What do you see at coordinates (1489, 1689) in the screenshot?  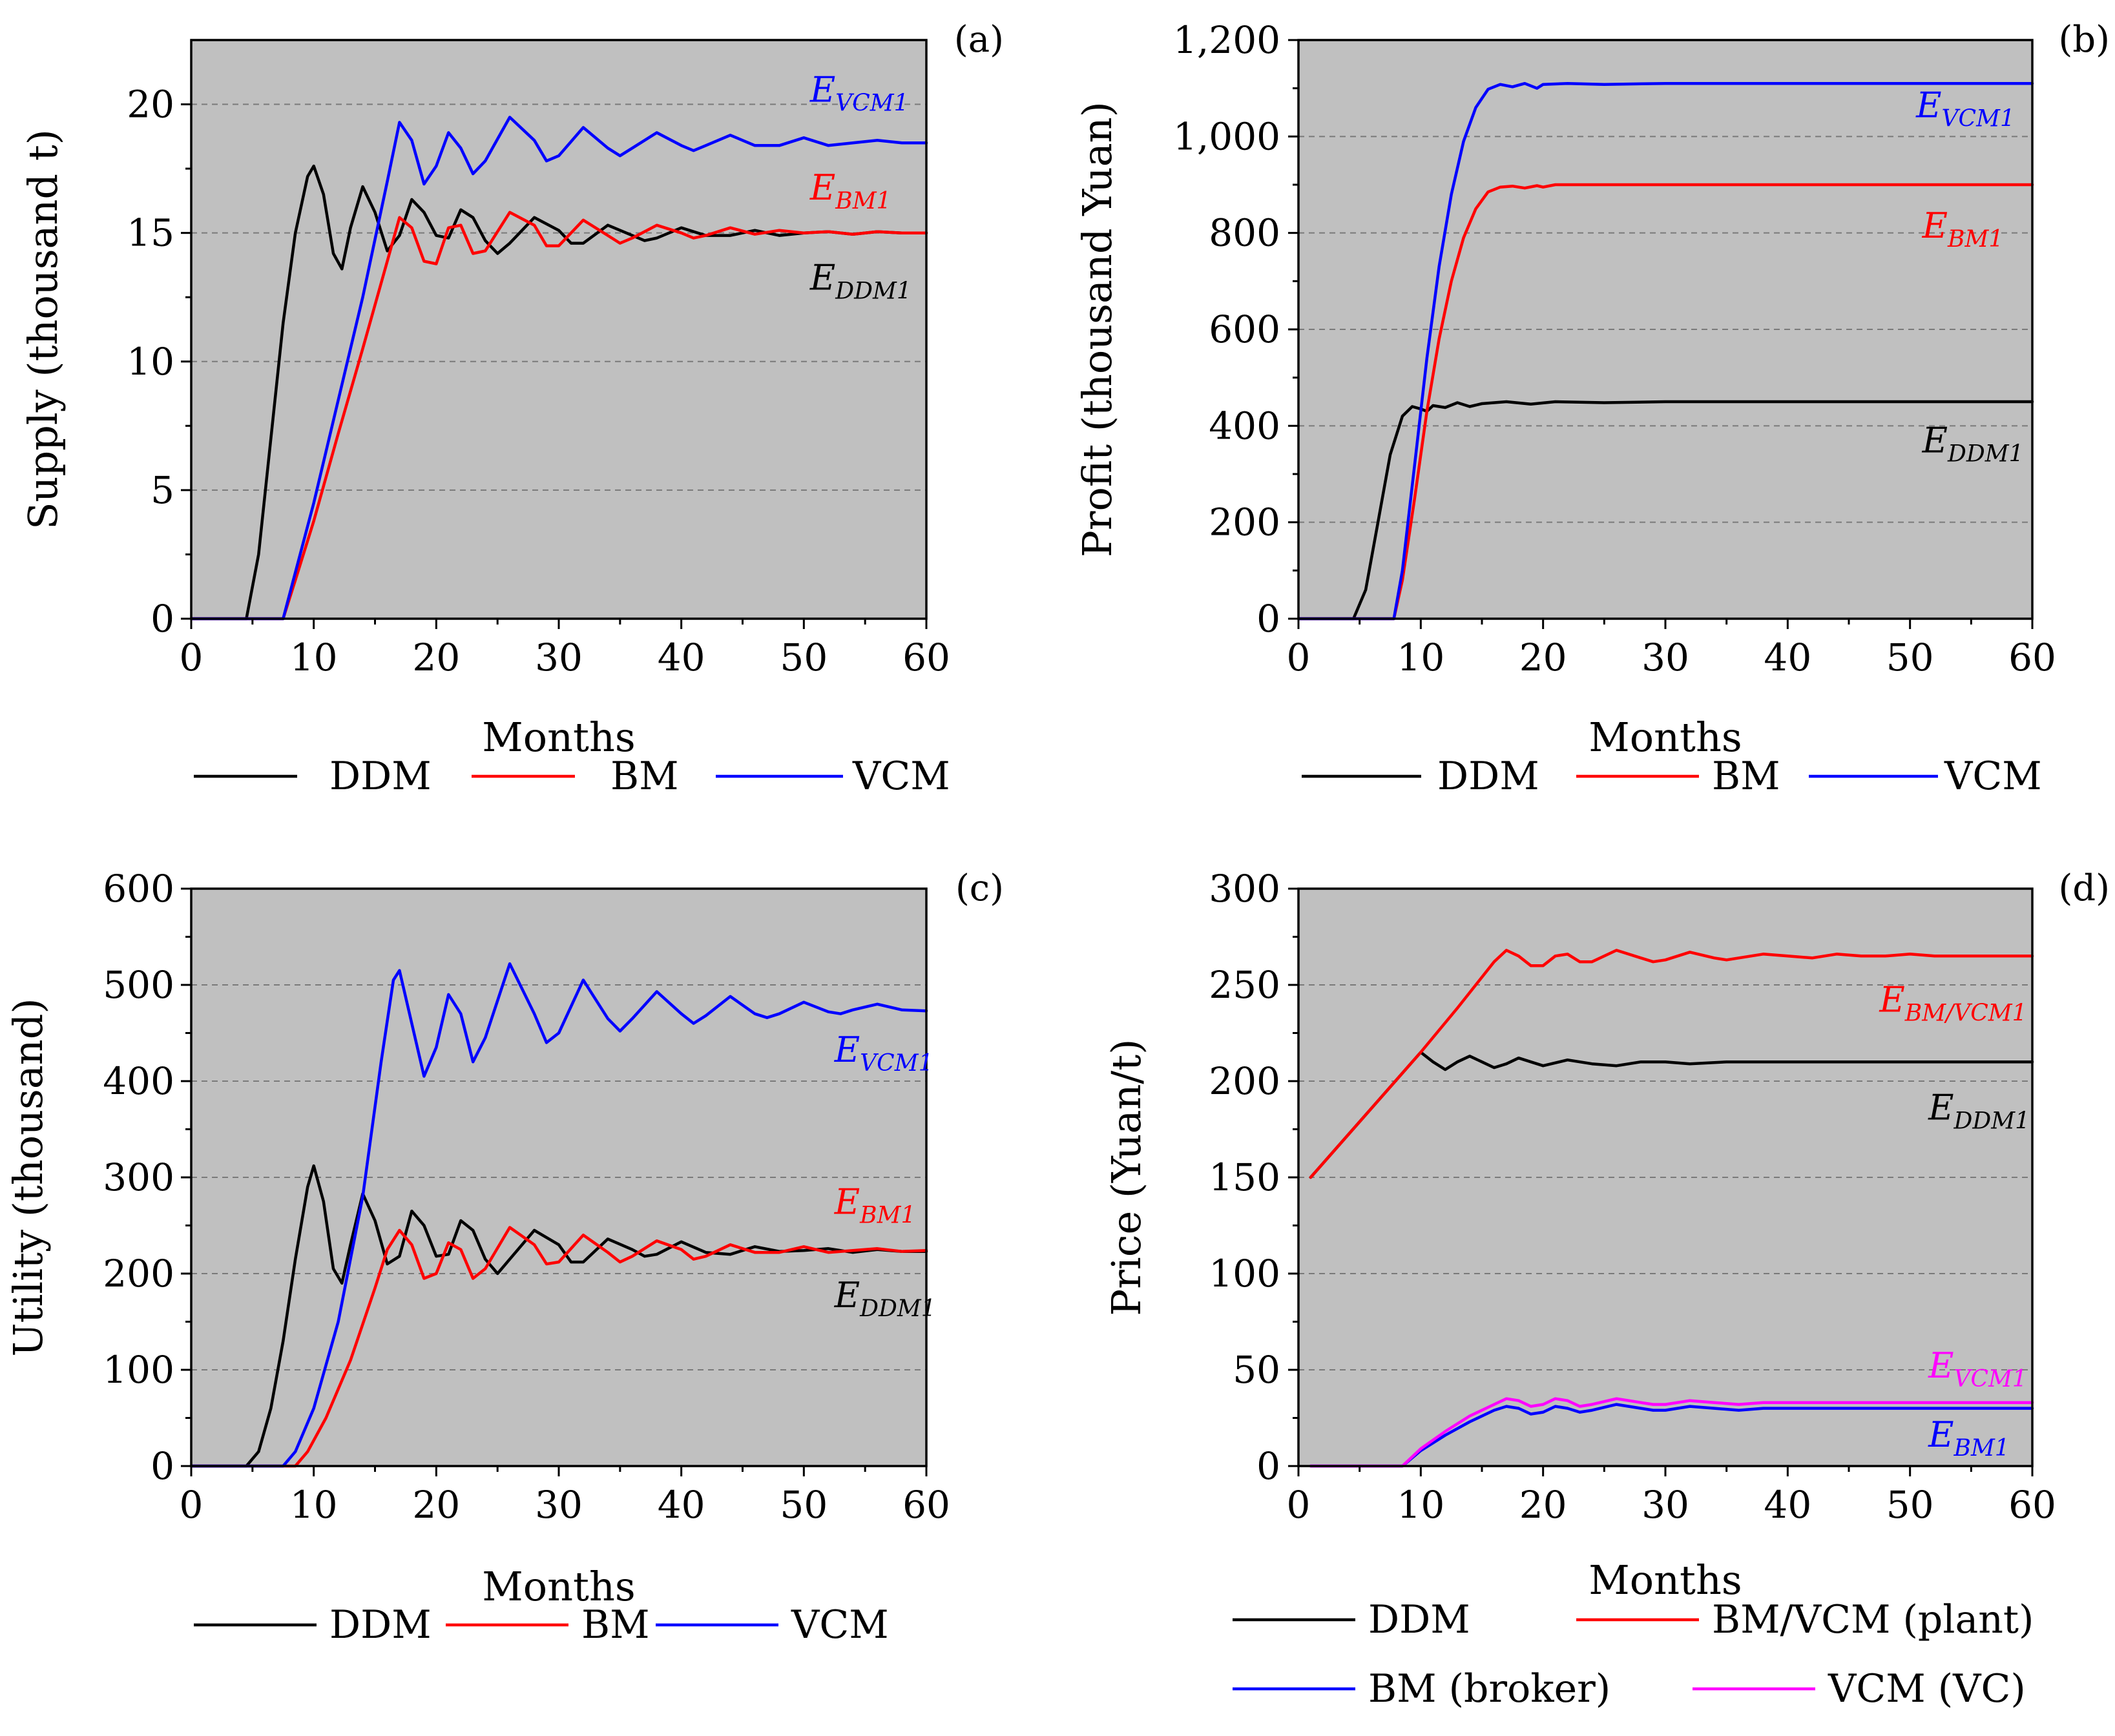 I see `legend-label: BM (broker)` at bounding box center [1489, 1689].